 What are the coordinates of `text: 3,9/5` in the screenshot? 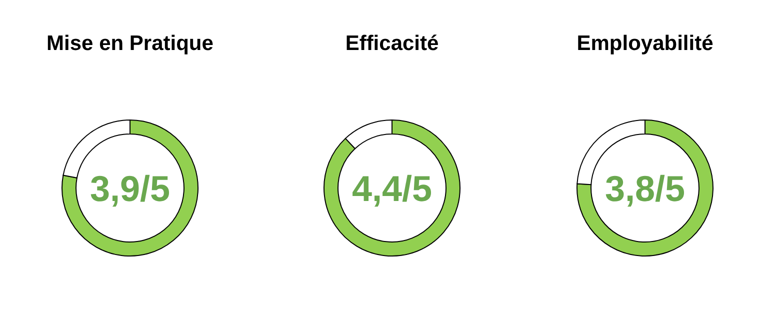 It's located at (130, 188).